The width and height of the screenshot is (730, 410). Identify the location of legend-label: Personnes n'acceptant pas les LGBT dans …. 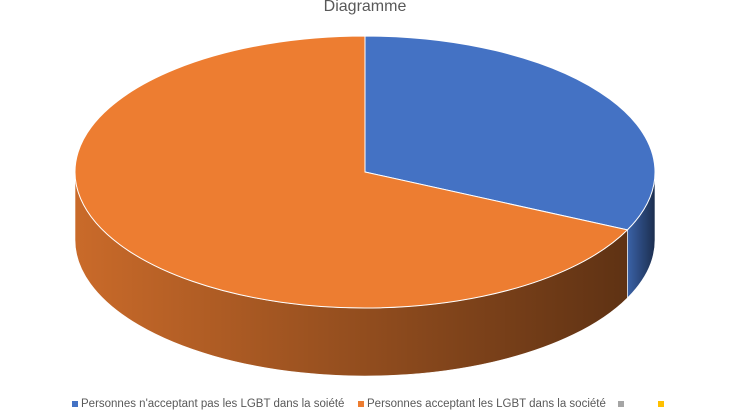
(212, 404).